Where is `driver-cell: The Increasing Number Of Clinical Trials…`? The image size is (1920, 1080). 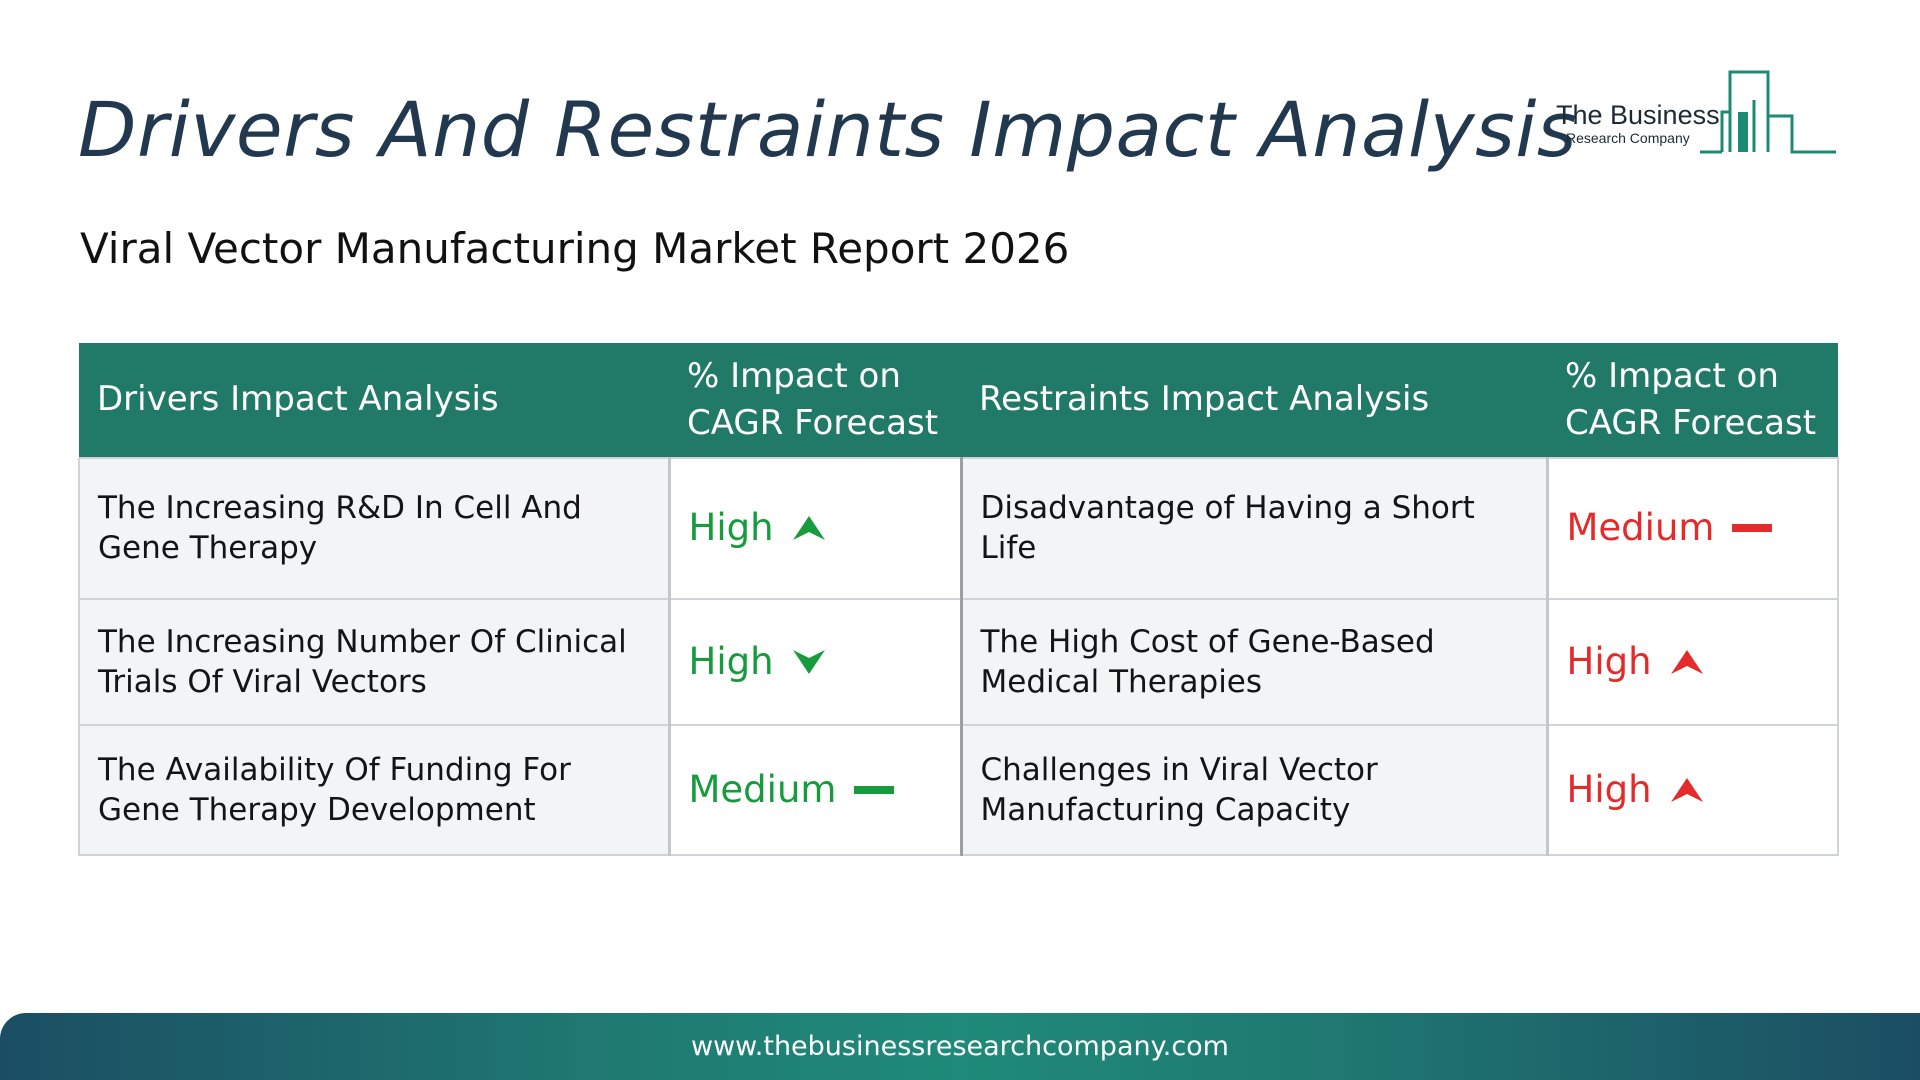
driver-cell: The Increasing Number Of Clinical Trials… is located at coordinates (374, 661).